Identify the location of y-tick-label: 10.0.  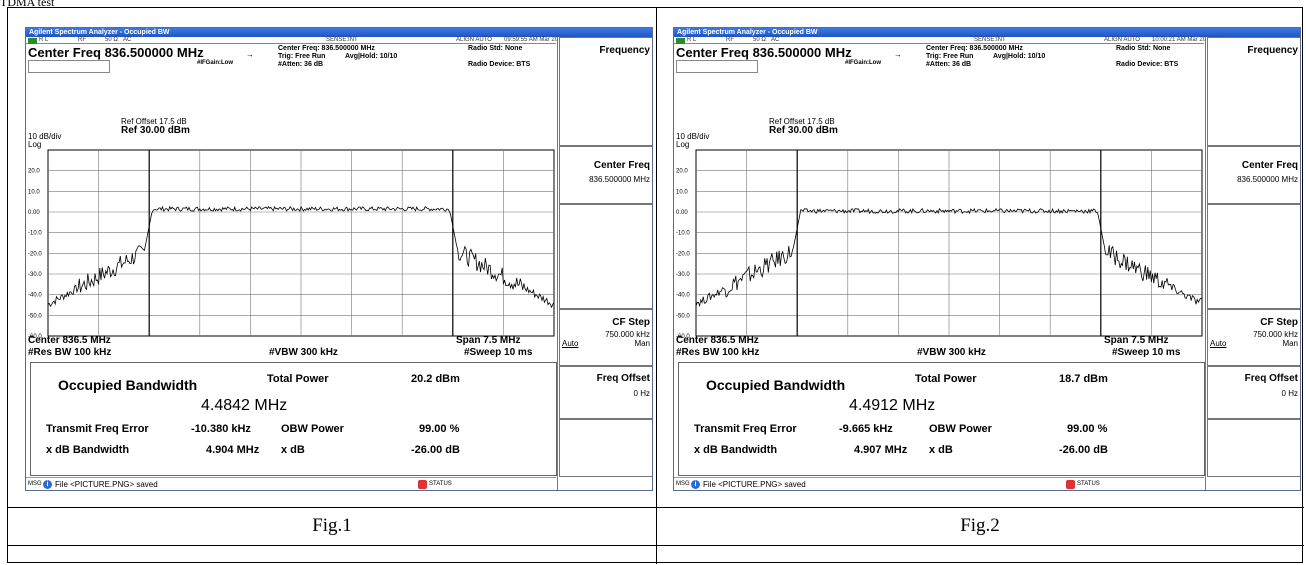
(34, 192).